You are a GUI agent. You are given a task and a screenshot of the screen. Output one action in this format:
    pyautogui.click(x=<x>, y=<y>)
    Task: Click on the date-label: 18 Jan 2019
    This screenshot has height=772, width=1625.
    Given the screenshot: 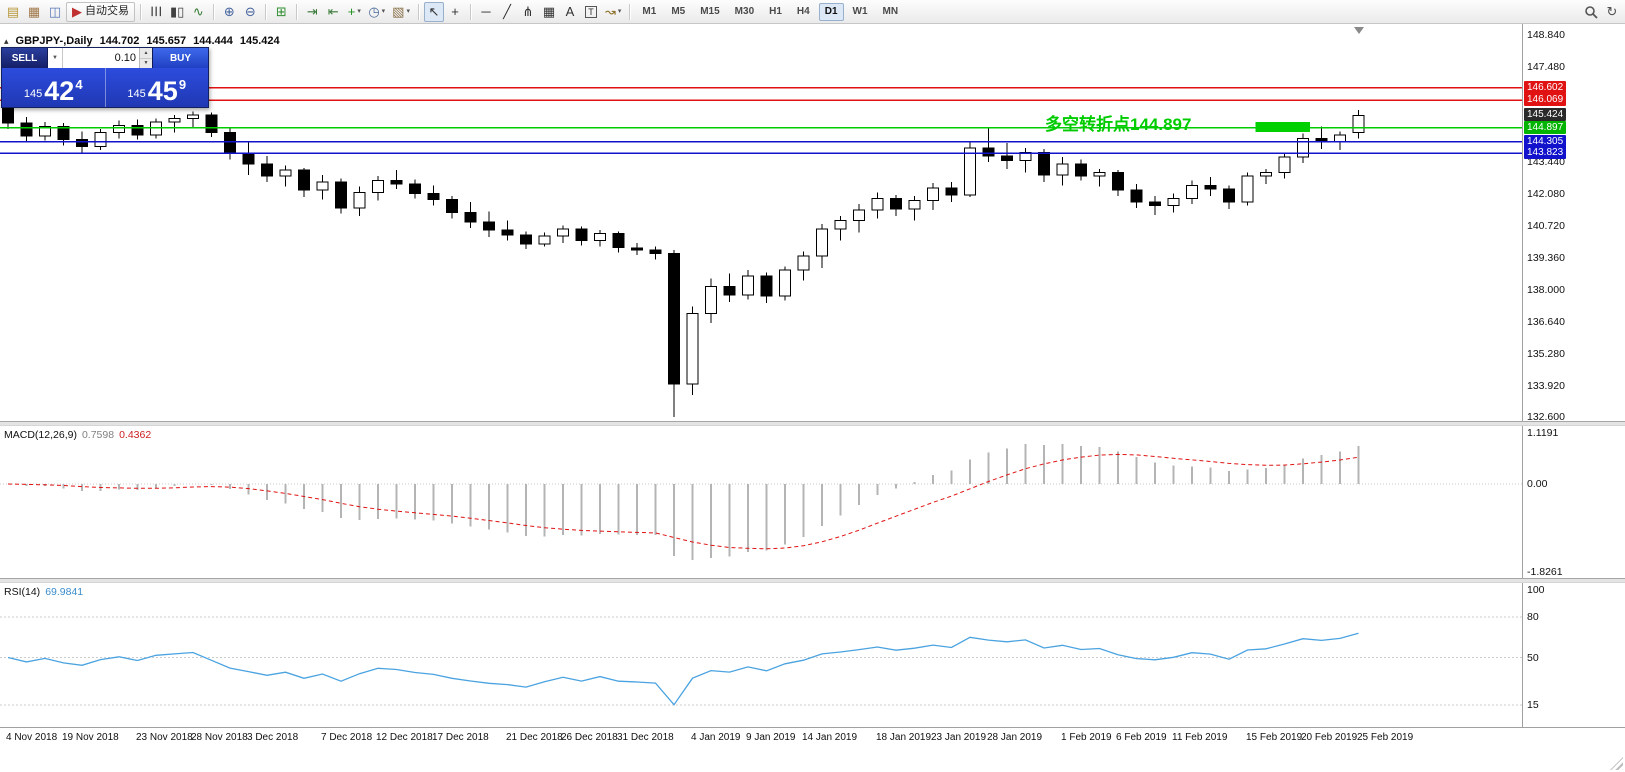 What is the action you would take?
    pyautogui.click(x=904, y=737)
    